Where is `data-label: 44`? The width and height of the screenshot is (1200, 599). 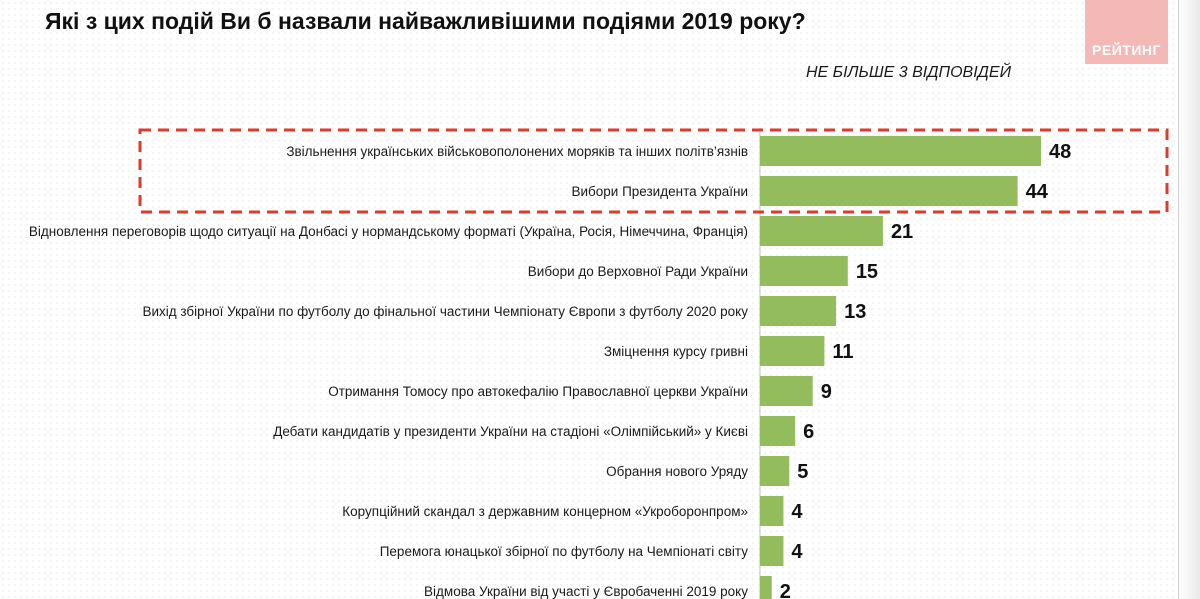
data-label: 44 is located at coordinates (1037, 192).